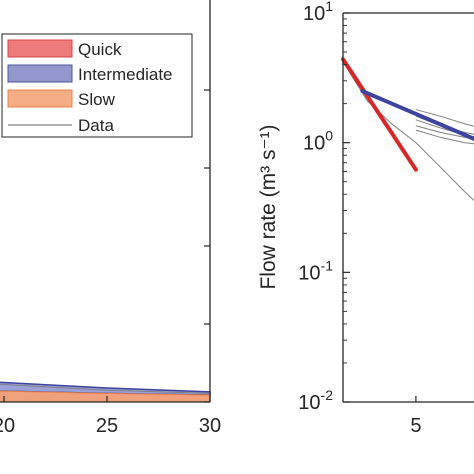  What do you see at coordinates (96, 125) in the screenshot?
I see `legend-label-data: Data` at bounding box center [96, 125].